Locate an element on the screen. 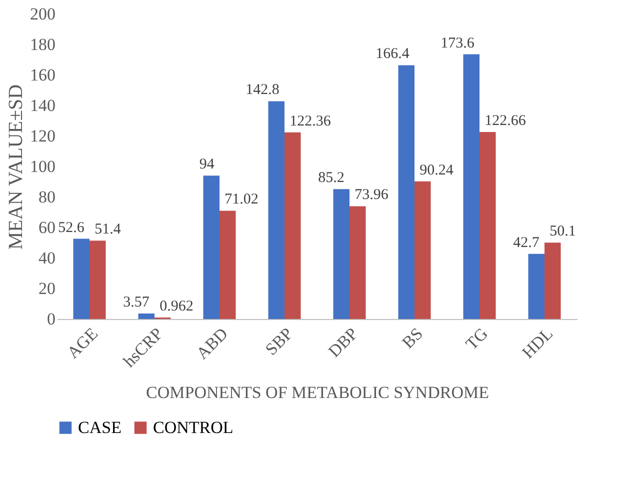 The height and width of the screenshot is (493, 625). data-label: 3.57 is located at coordinates (136, 302).